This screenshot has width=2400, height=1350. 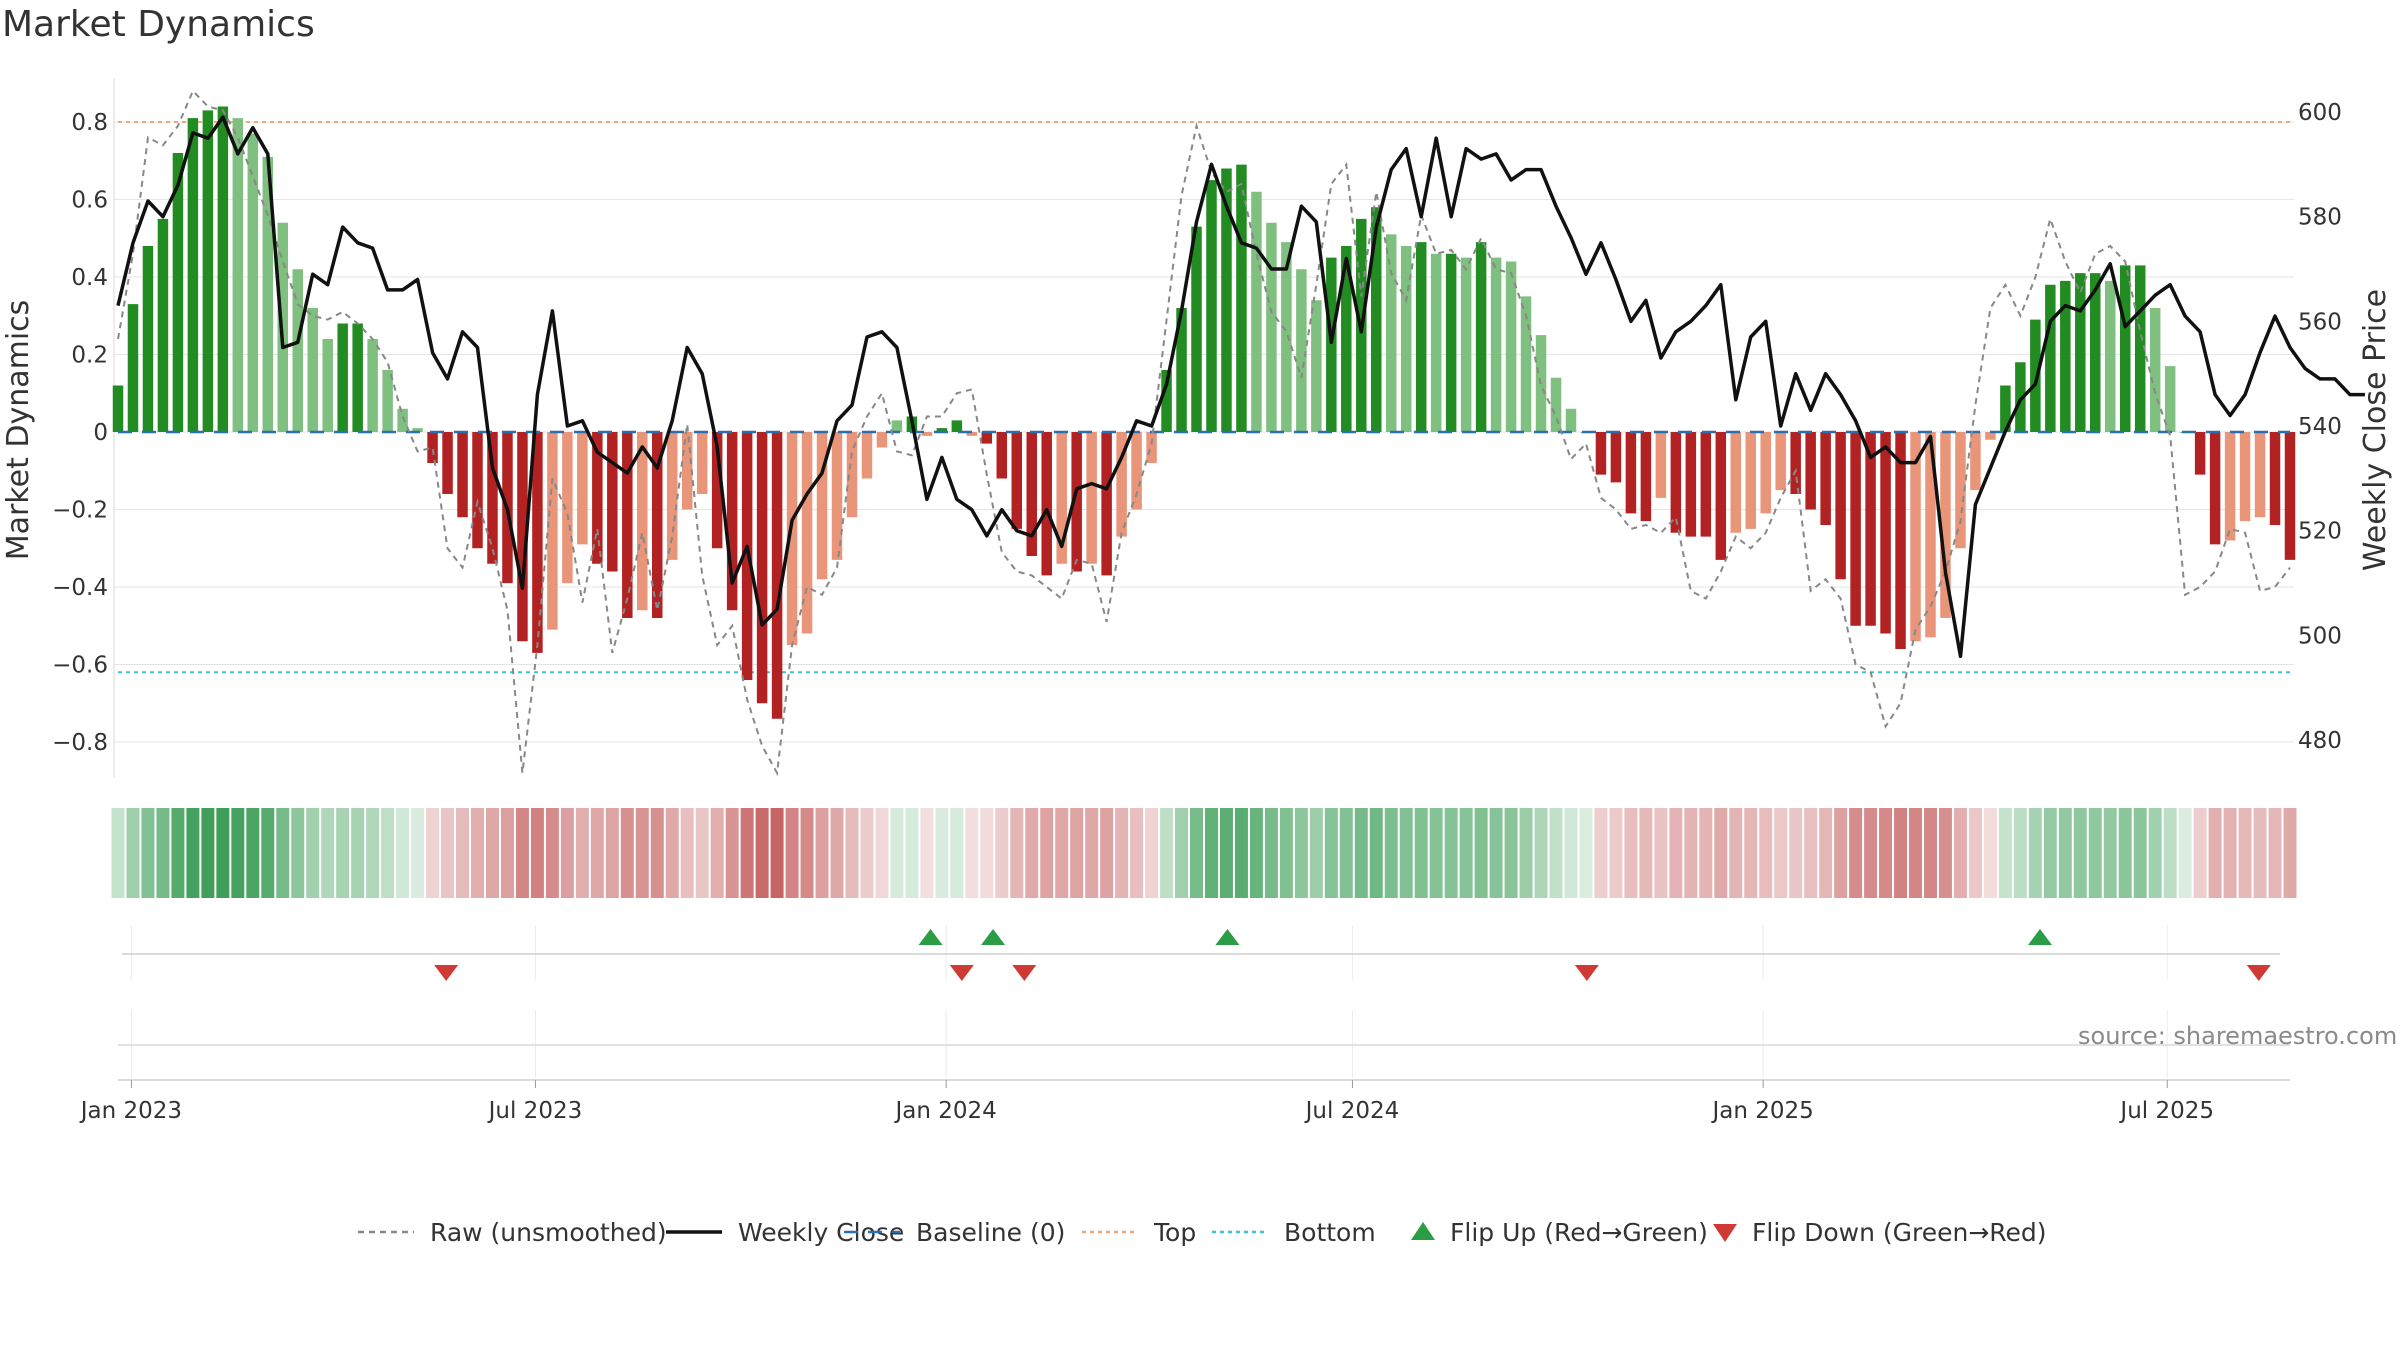 I want to click on y-tick-label: 0.4, so click(x=89, y=278).